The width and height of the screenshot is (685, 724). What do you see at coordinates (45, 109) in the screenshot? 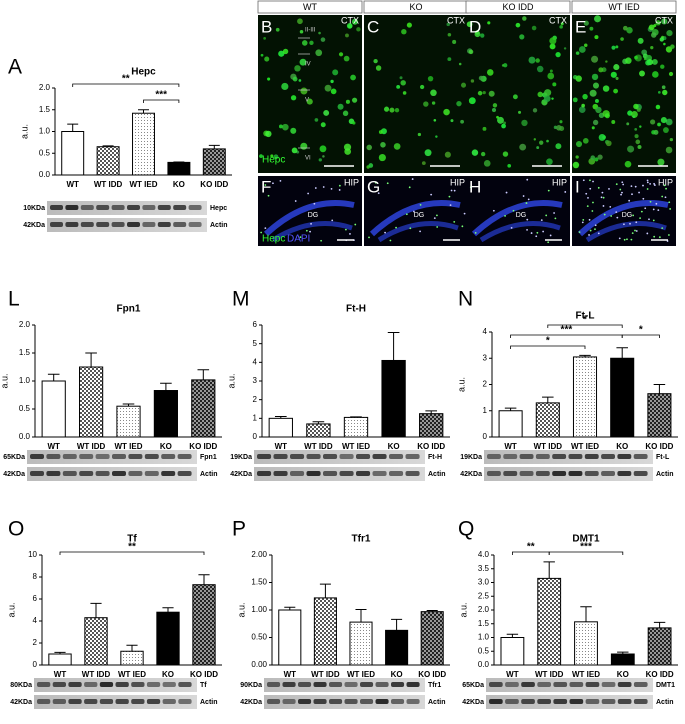
I see `y-tick-label: 1.5` at bounding box center [45, 109].